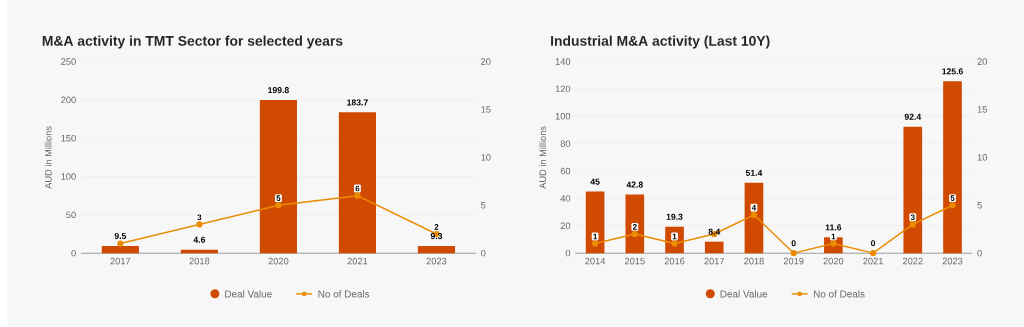  I want to click on x-tick-label: 2015, so click(634, 261).